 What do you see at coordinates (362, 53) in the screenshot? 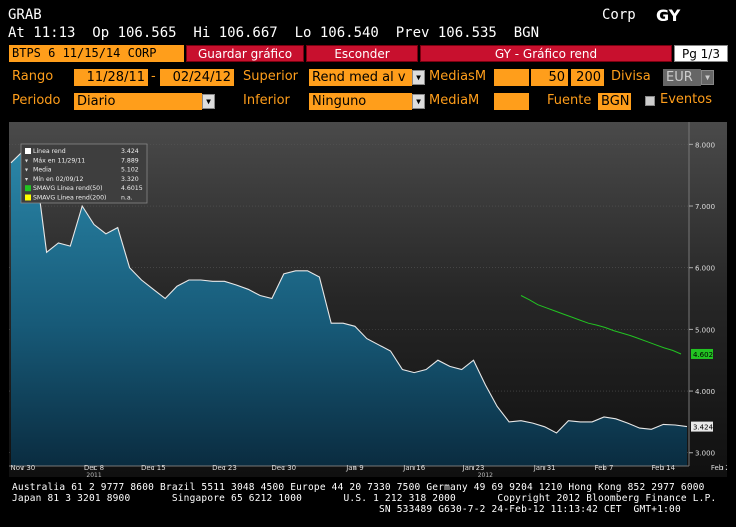
I see `hide-button: Esconder` at bounding box center [362, 53].